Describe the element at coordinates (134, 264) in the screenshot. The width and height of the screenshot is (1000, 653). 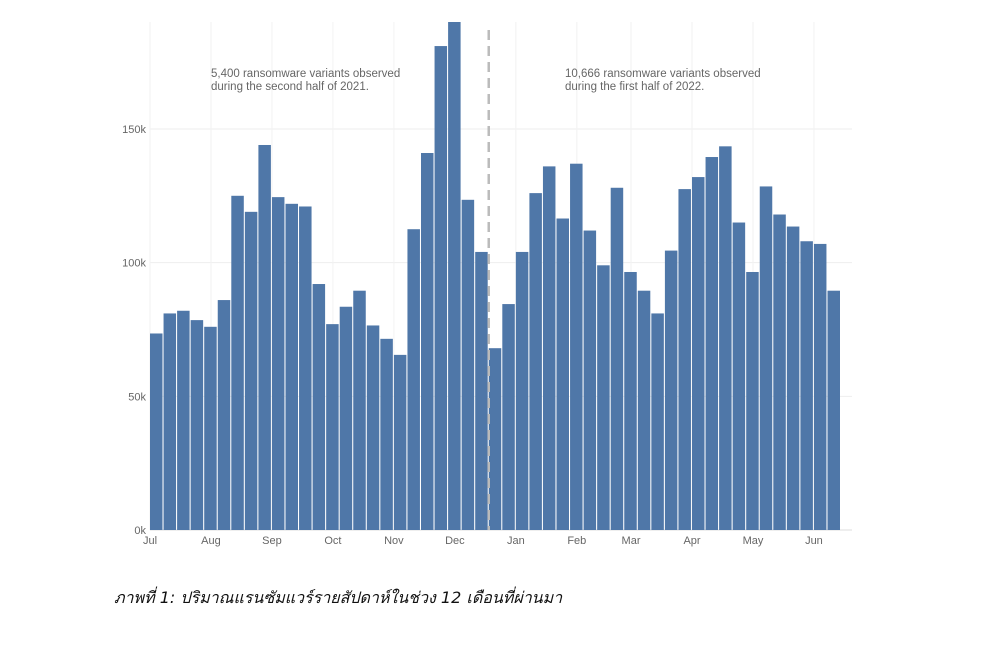
I see `y-tick-label: 100k` at that location.